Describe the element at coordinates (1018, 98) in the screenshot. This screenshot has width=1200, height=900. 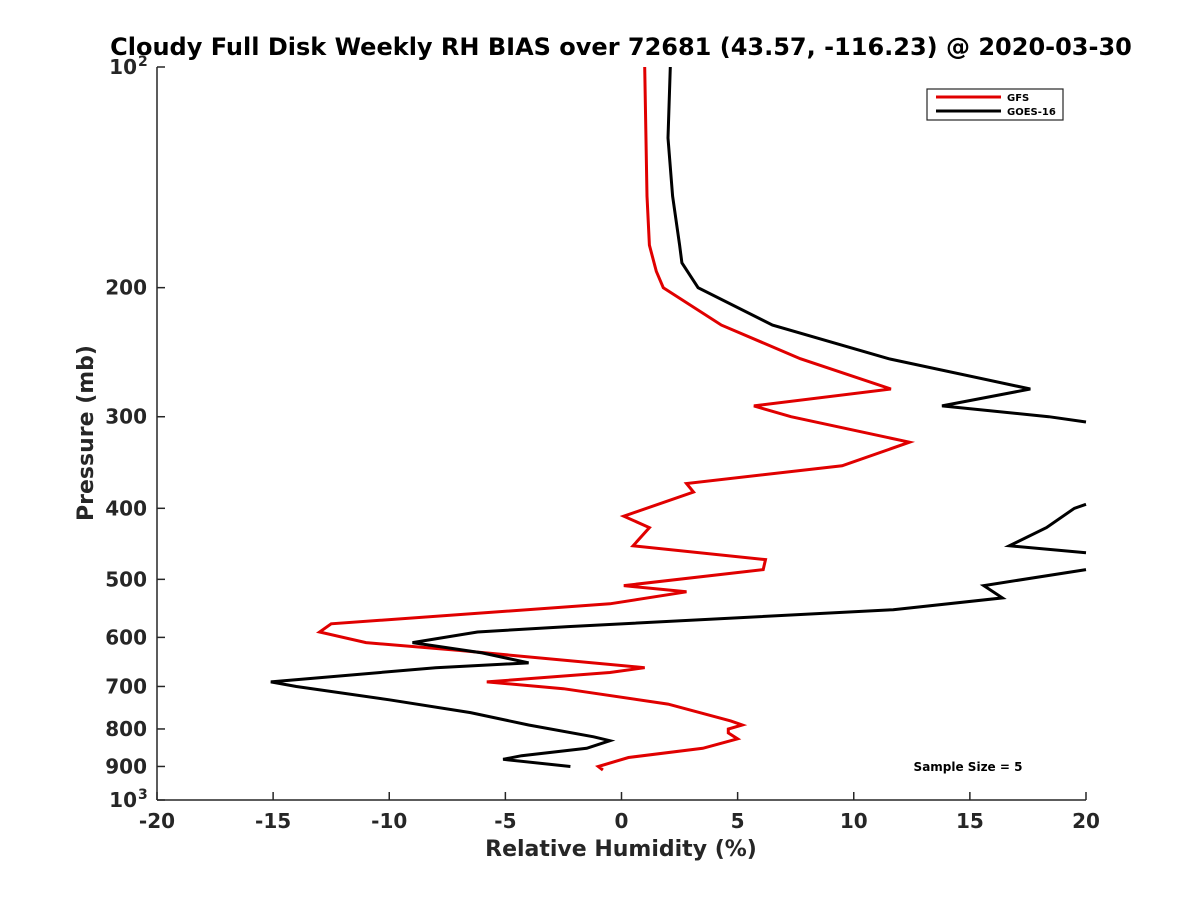
I see `legend-label-gfs: GFS` at that location.